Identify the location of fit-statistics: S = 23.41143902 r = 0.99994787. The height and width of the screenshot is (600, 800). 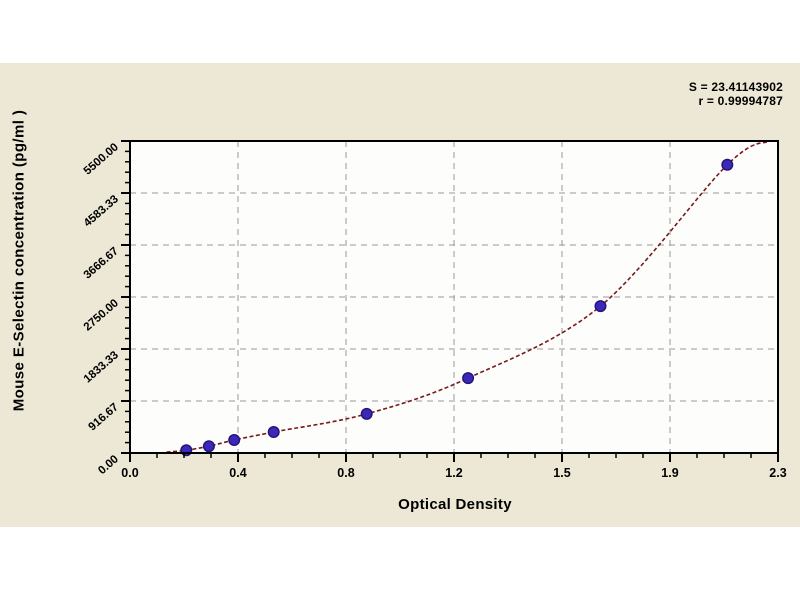
(736, 94).